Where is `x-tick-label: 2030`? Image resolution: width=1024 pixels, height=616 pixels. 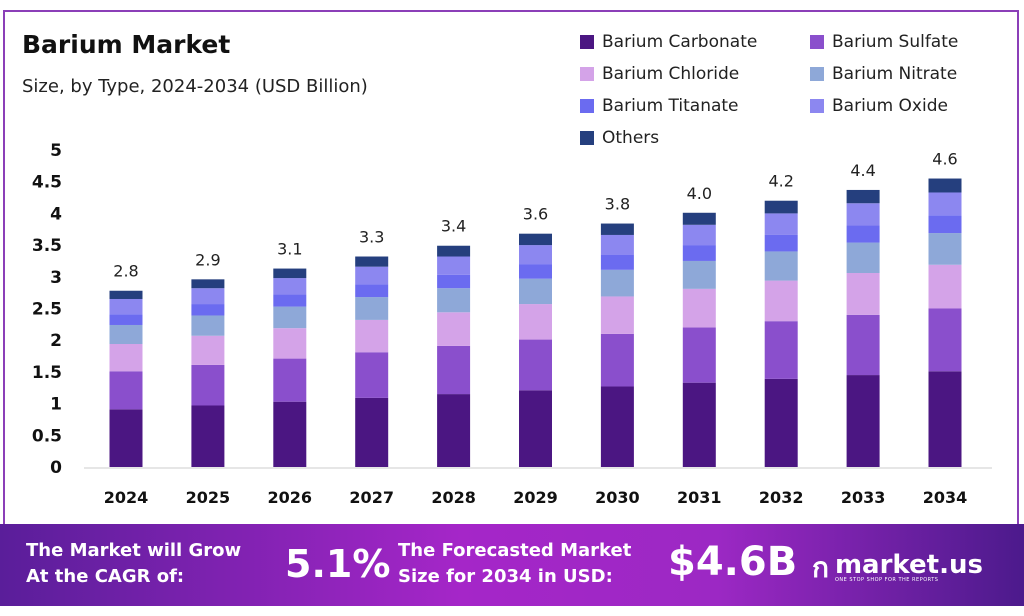 x-tick-label: 2030 is located at coordinates (617, 497).